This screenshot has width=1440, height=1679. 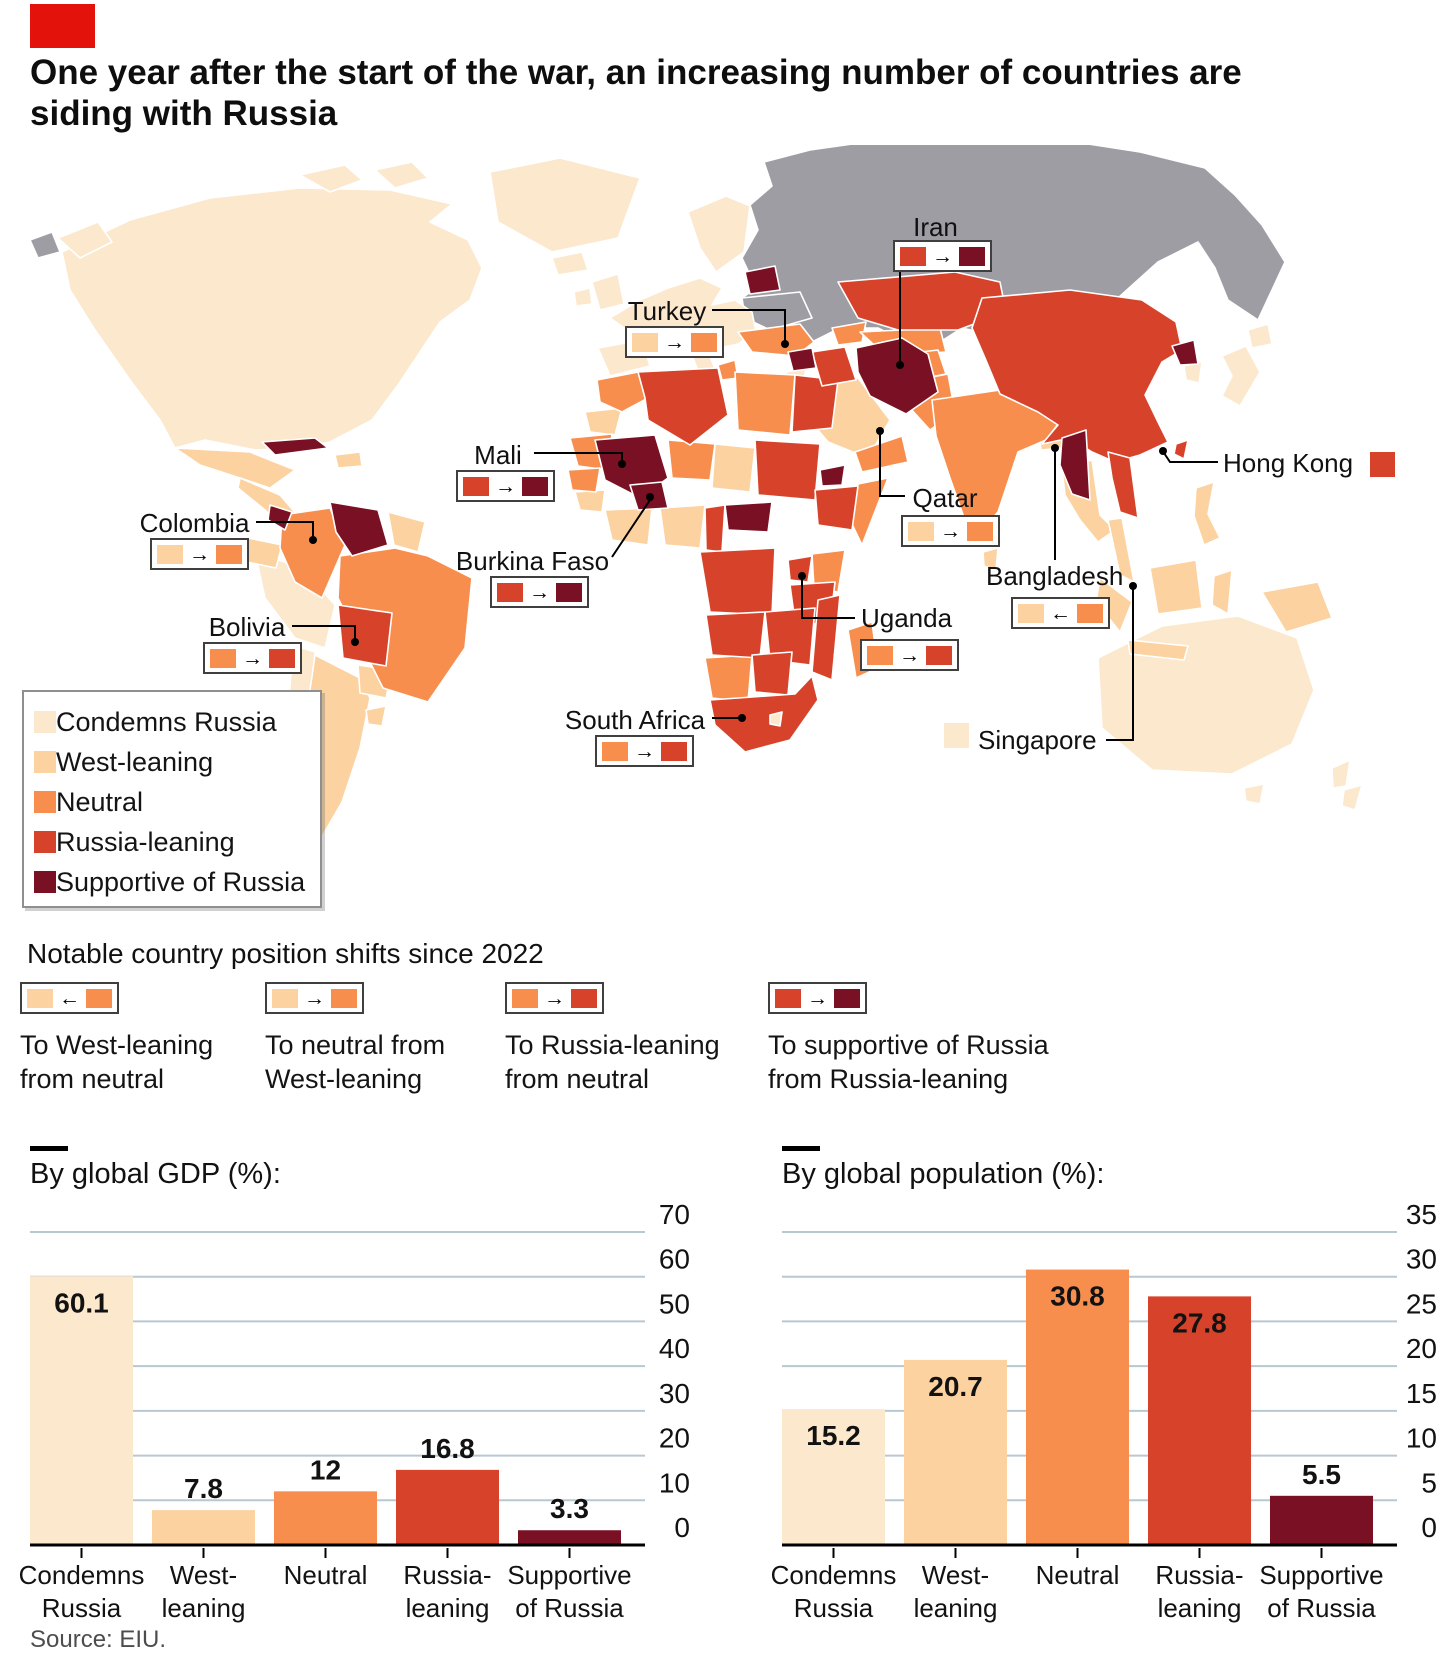 I want to click on callout-label-bangladesh: Bangladesh, so click(x=1055, y=576).